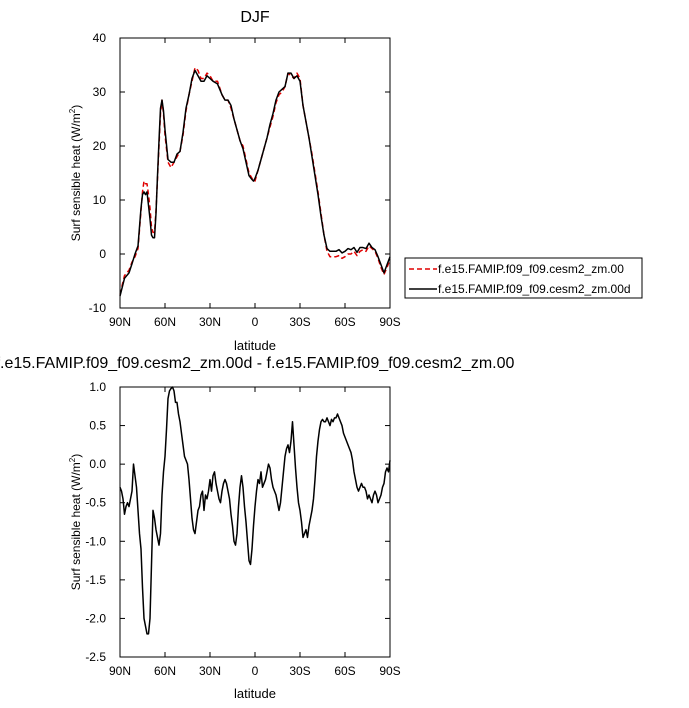 This screenshot has width=689, height=708. Describe the element at coordinates (95, 541) in the screenshot. I see `bottom-y-tick-label: -1.0` at that location.